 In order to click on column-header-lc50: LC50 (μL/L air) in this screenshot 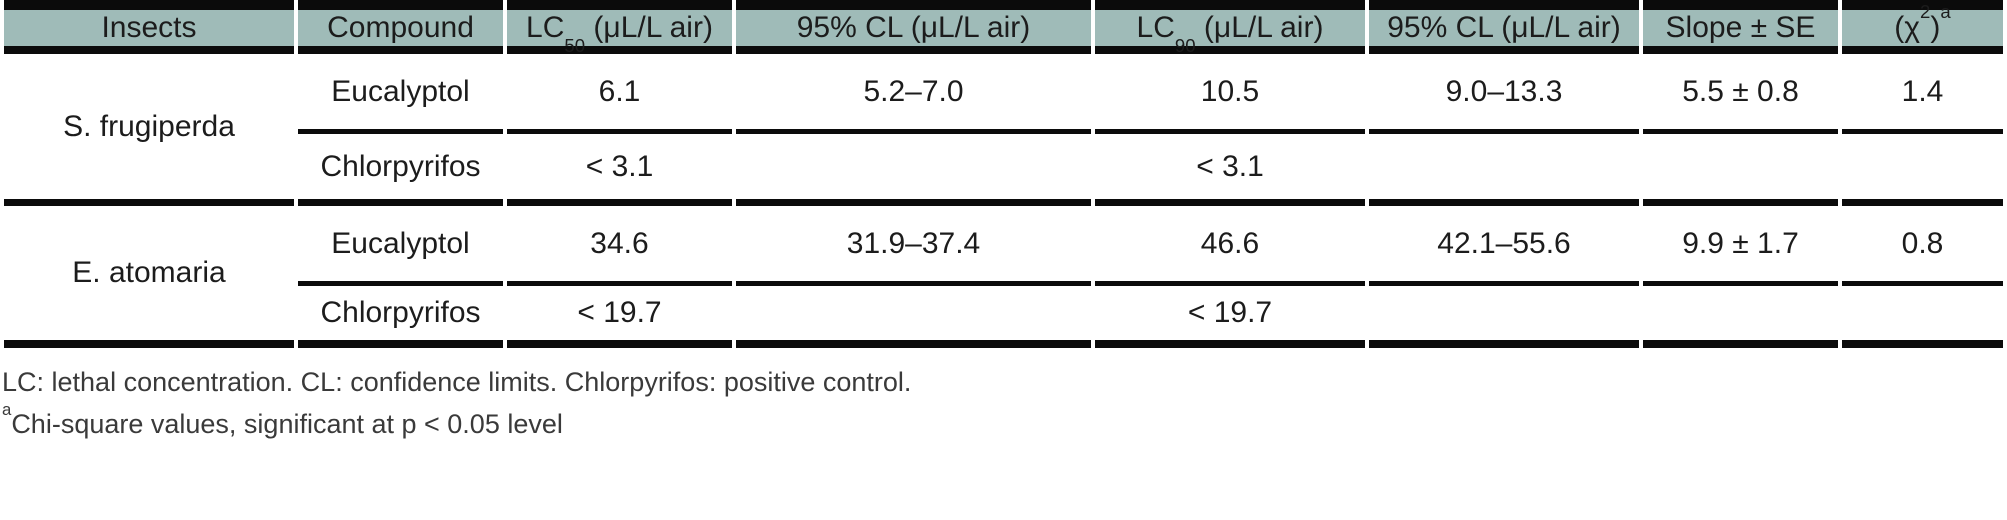, I will do `click(619, 28)`.